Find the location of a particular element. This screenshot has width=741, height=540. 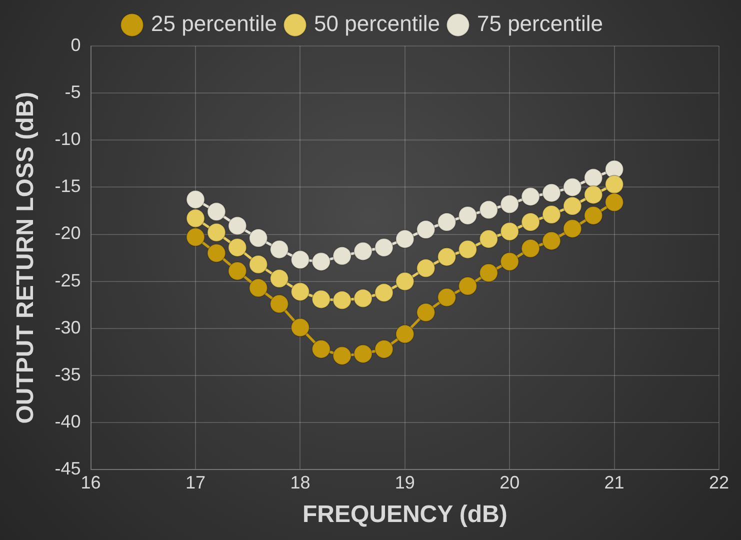

x-tick-label: 22 is located at coordinates (719, 482).